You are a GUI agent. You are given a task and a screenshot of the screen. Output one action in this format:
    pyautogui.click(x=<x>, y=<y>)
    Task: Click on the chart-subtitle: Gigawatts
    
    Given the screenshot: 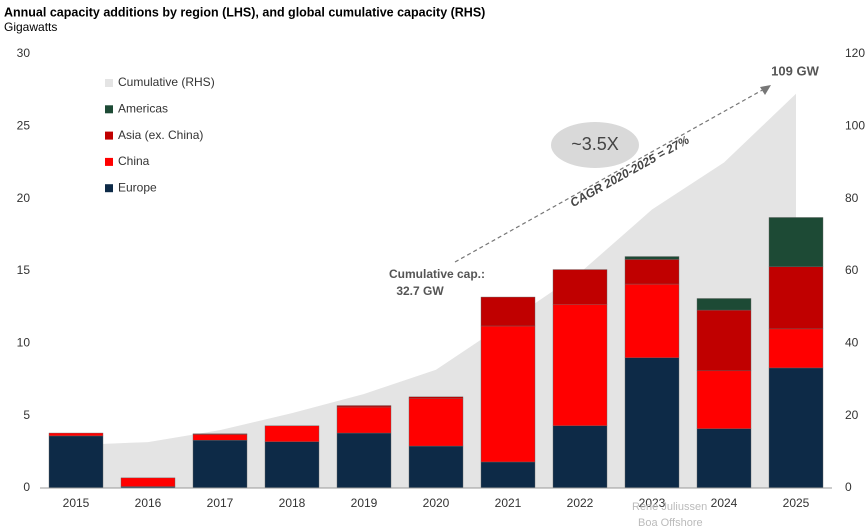 What is the action you would take?
    pyautogui.click(x=30, y=27)
    